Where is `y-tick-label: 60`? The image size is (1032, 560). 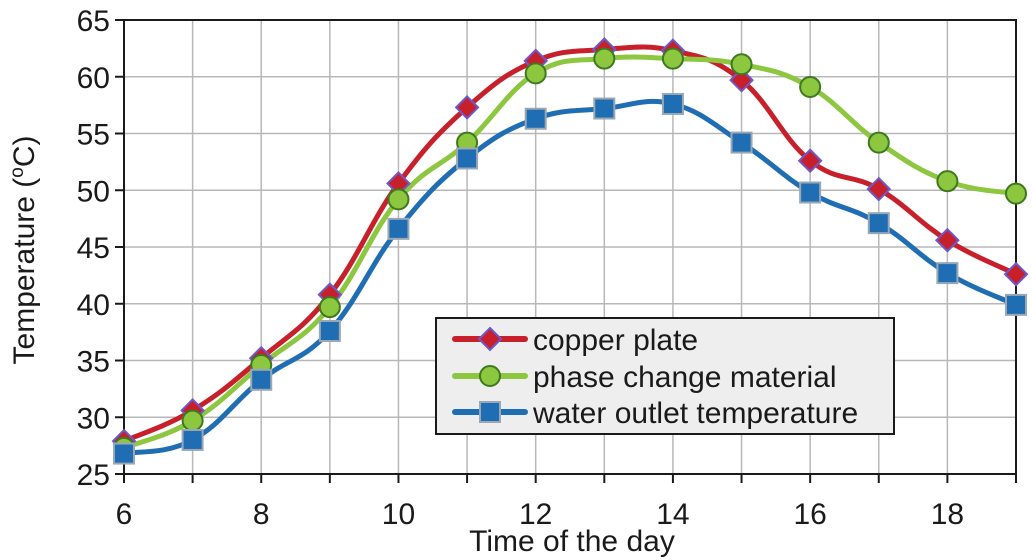 y-tick-label: 60 is located at coordinates (93, 78).